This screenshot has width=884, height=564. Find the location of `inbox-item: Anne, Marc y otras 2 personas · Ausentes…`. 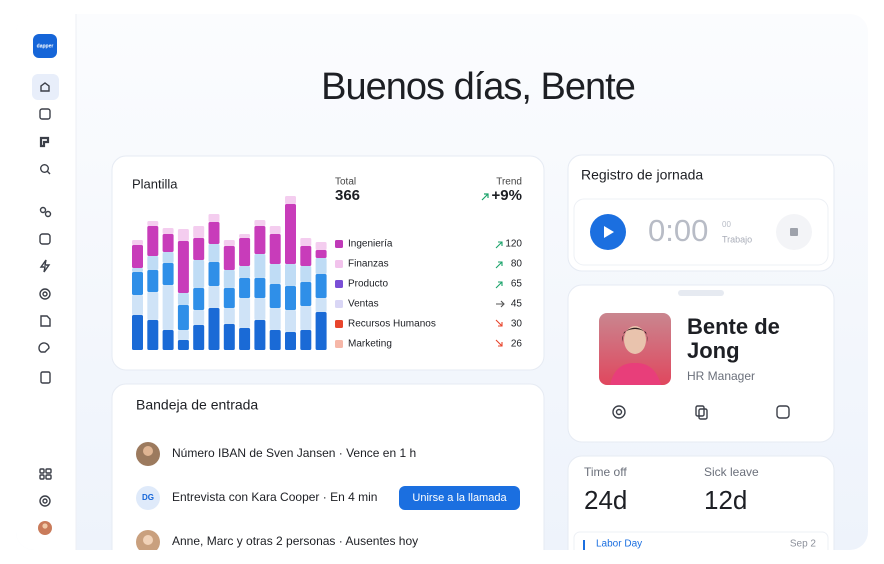

inbox-item: Anne, Marc y otras 2 personas · Ausentes… is located at coordinates (295, 541).